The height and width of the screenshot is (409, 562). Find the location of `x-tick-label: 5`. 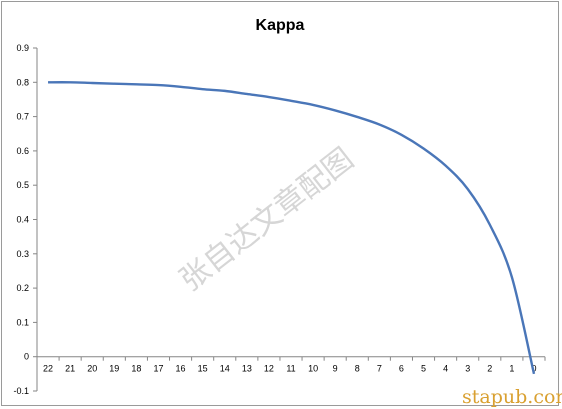

x-tick-label: 5 is located at coordinates (423, 369).